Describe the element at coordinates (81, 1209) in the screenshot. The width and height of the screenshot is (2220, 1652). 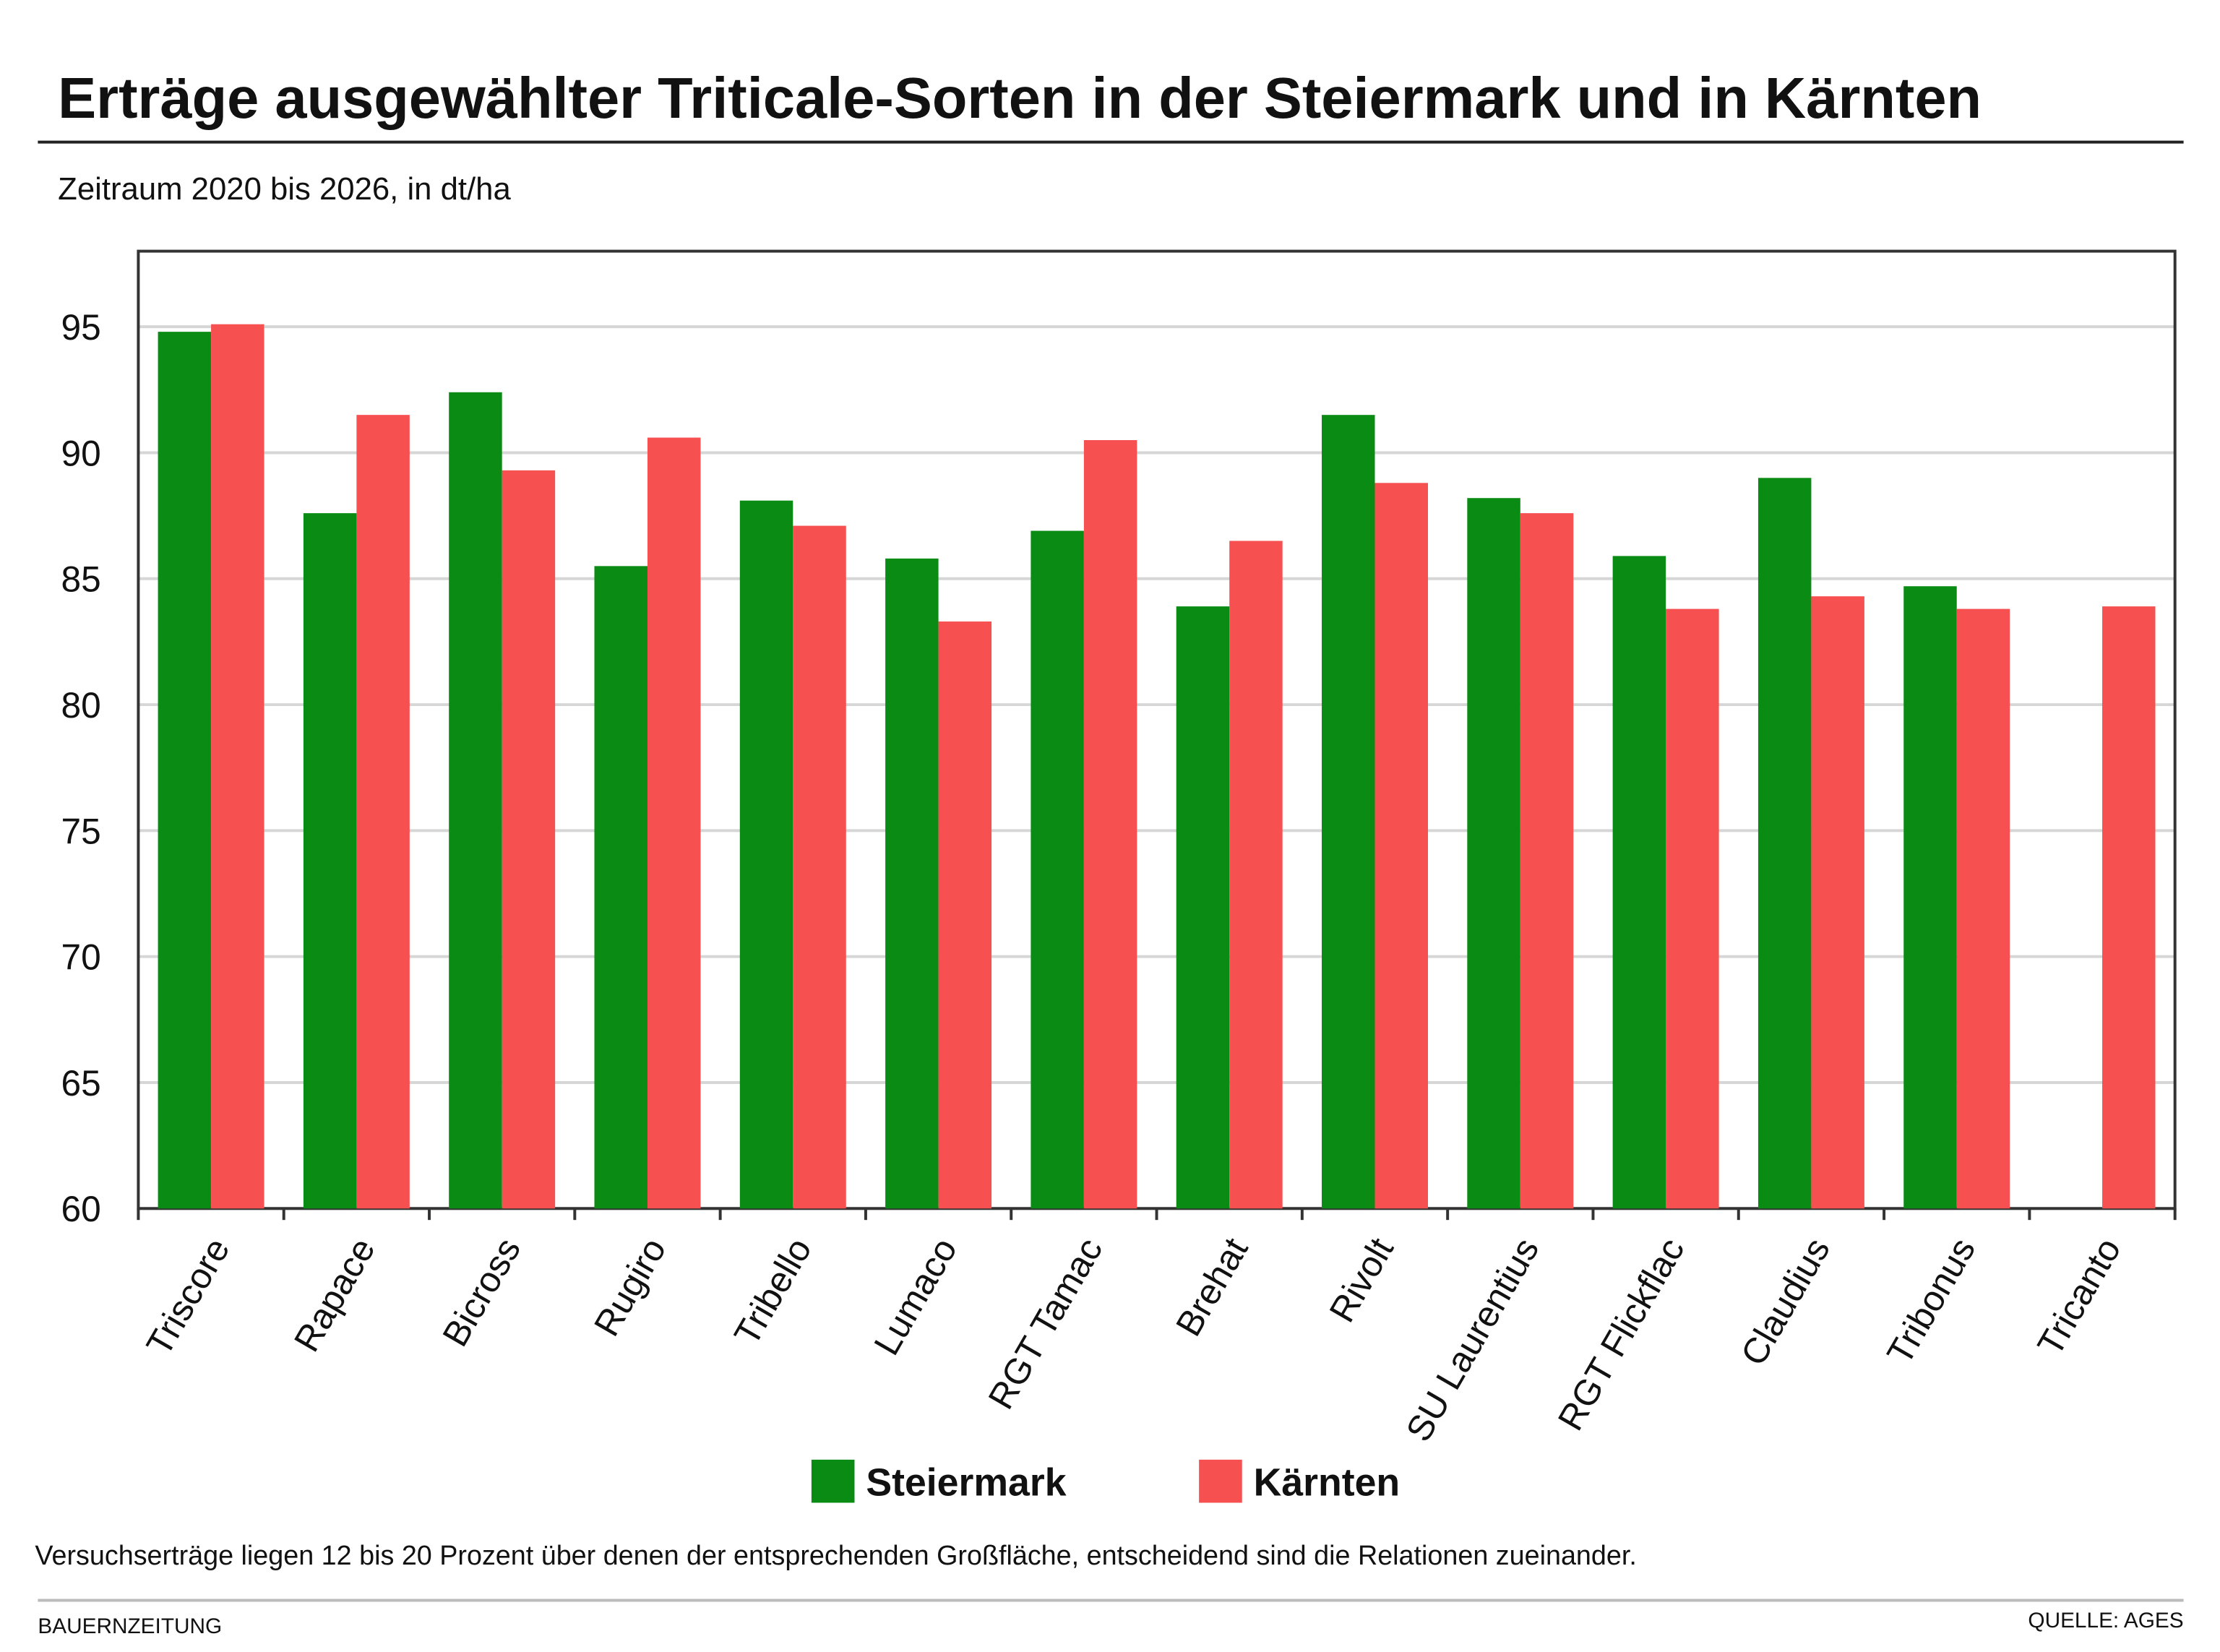
I see `y-tick-label: 60` at that location.